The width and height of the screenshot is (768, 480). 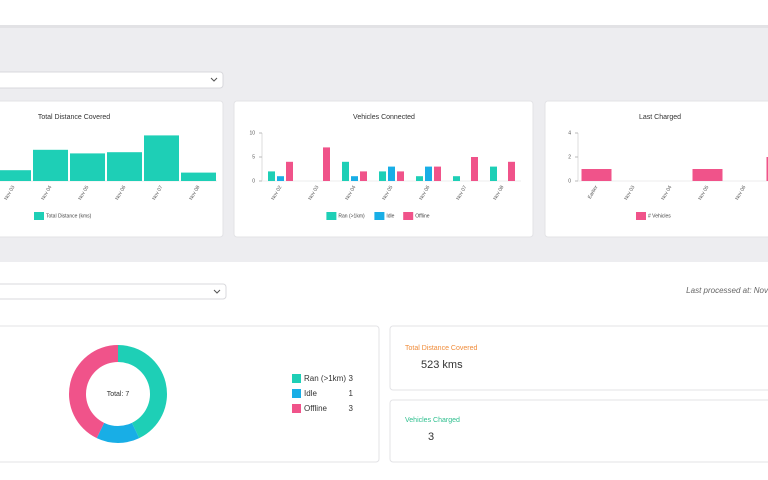 I want to click on y-tick-label: 5, so click(x=253, y=157).